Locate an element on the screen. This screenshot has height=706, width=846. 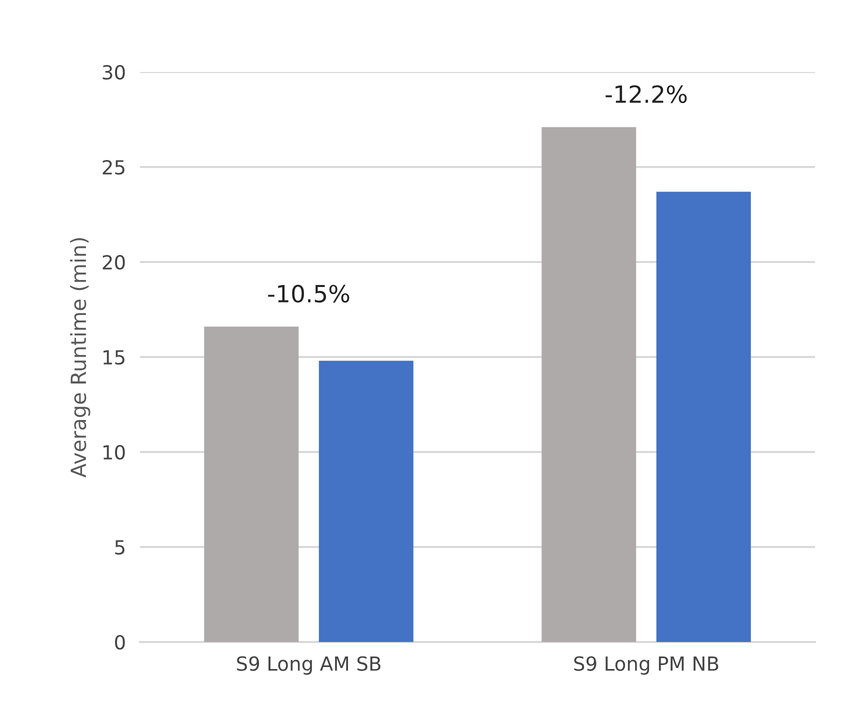
y-tick-label: 5 is located at coordinates (119, 547).